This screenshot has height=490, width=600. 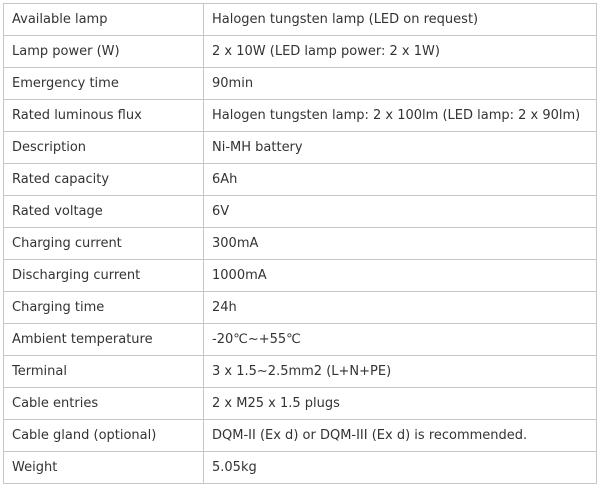 I want to click on spec-value-cell: 2 x M25 x 1.5 plugs, so click(x=400, y=403).